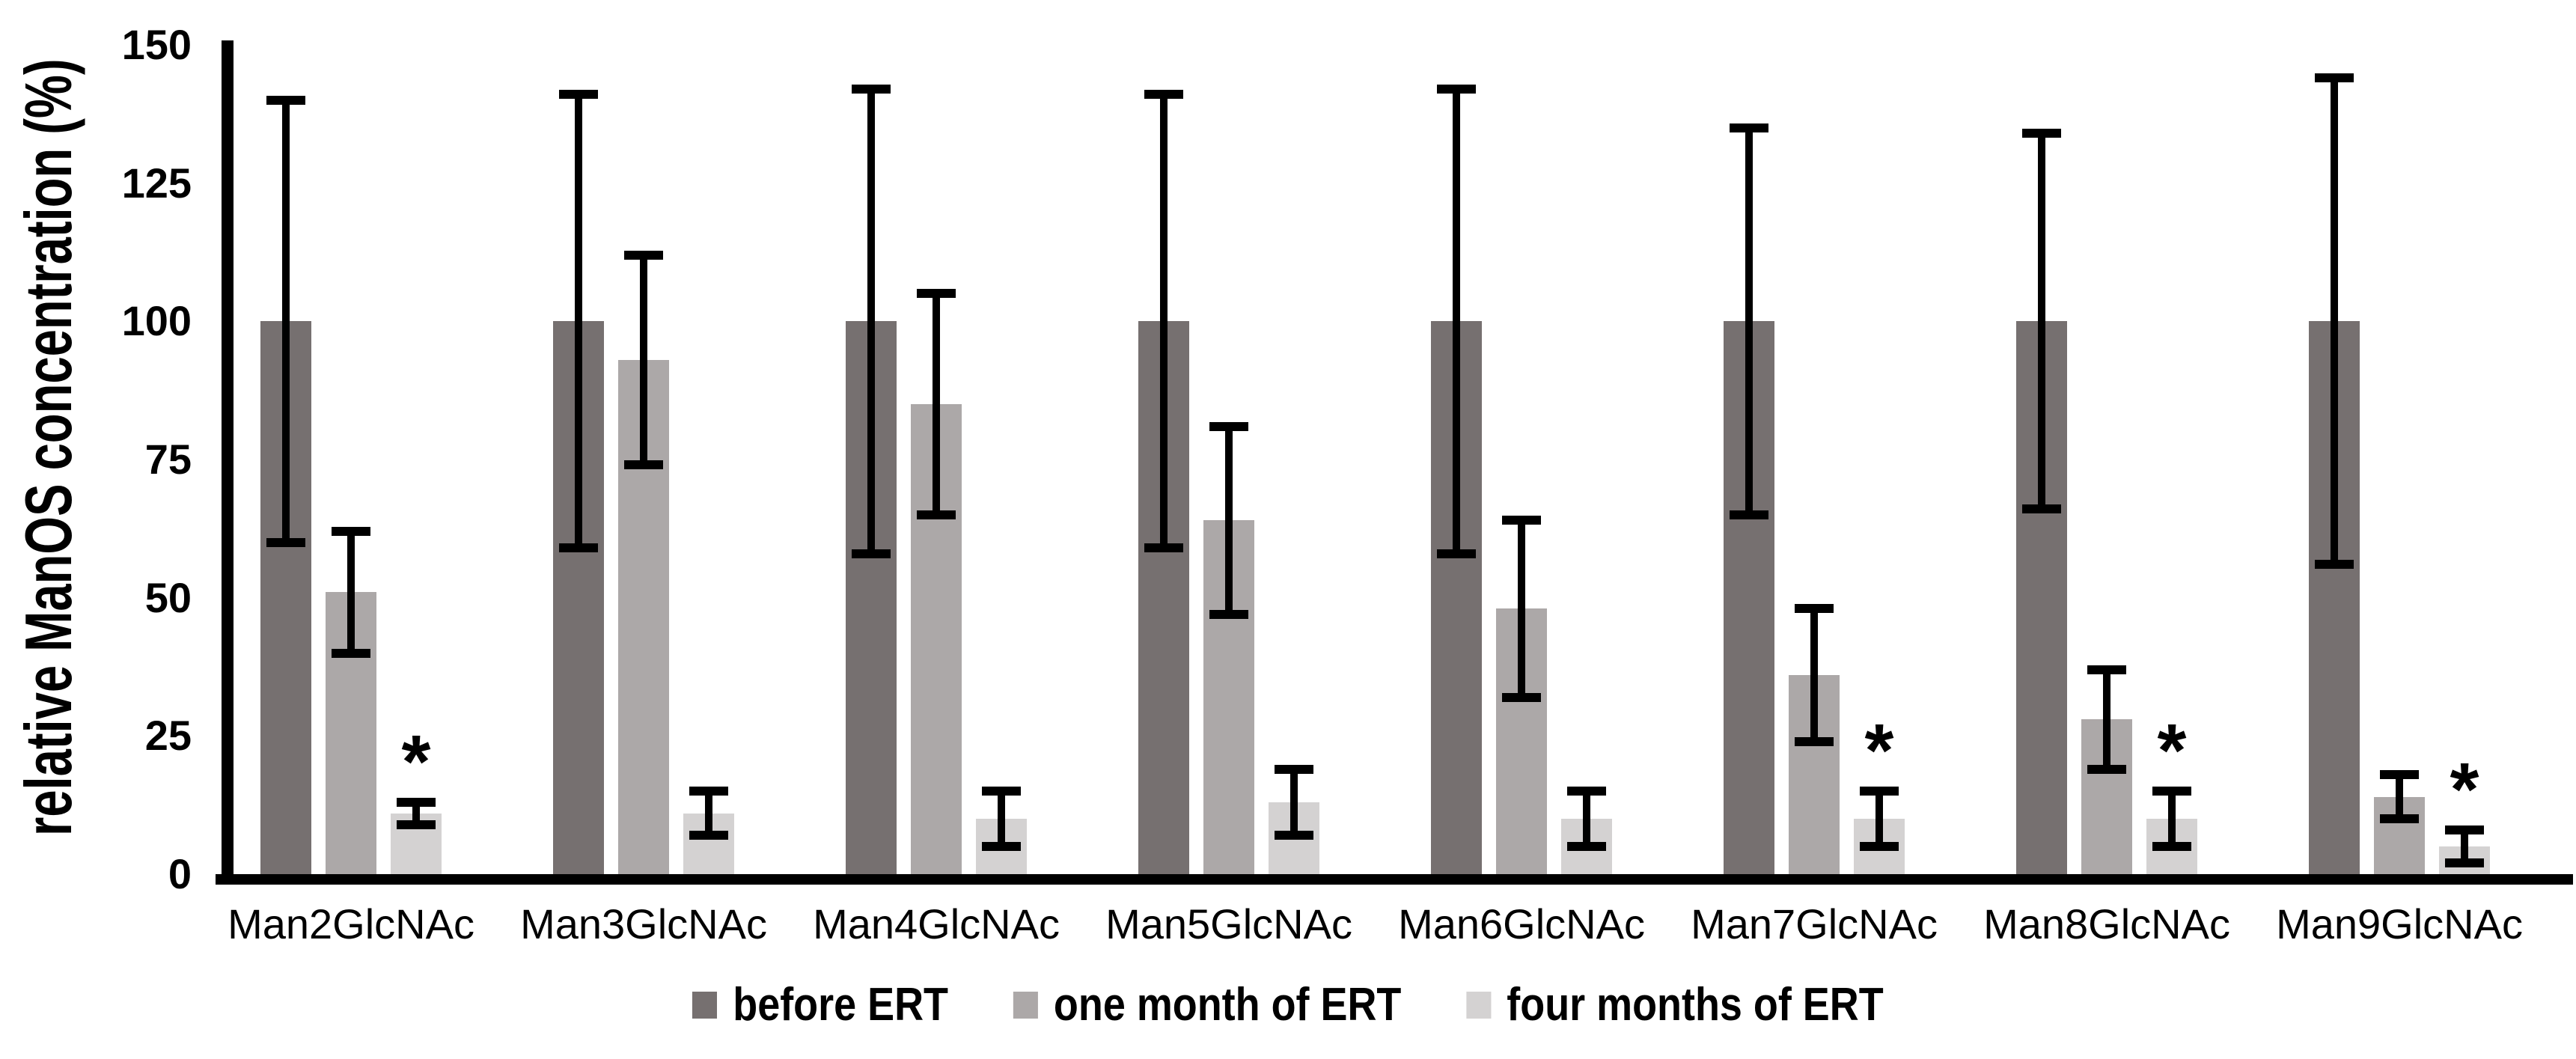 This screenshot has width=2576, height=1059. Describe the element at coordinates (168, 597) in the screenshot. I see `y-tick-label-50: 50` at that location.